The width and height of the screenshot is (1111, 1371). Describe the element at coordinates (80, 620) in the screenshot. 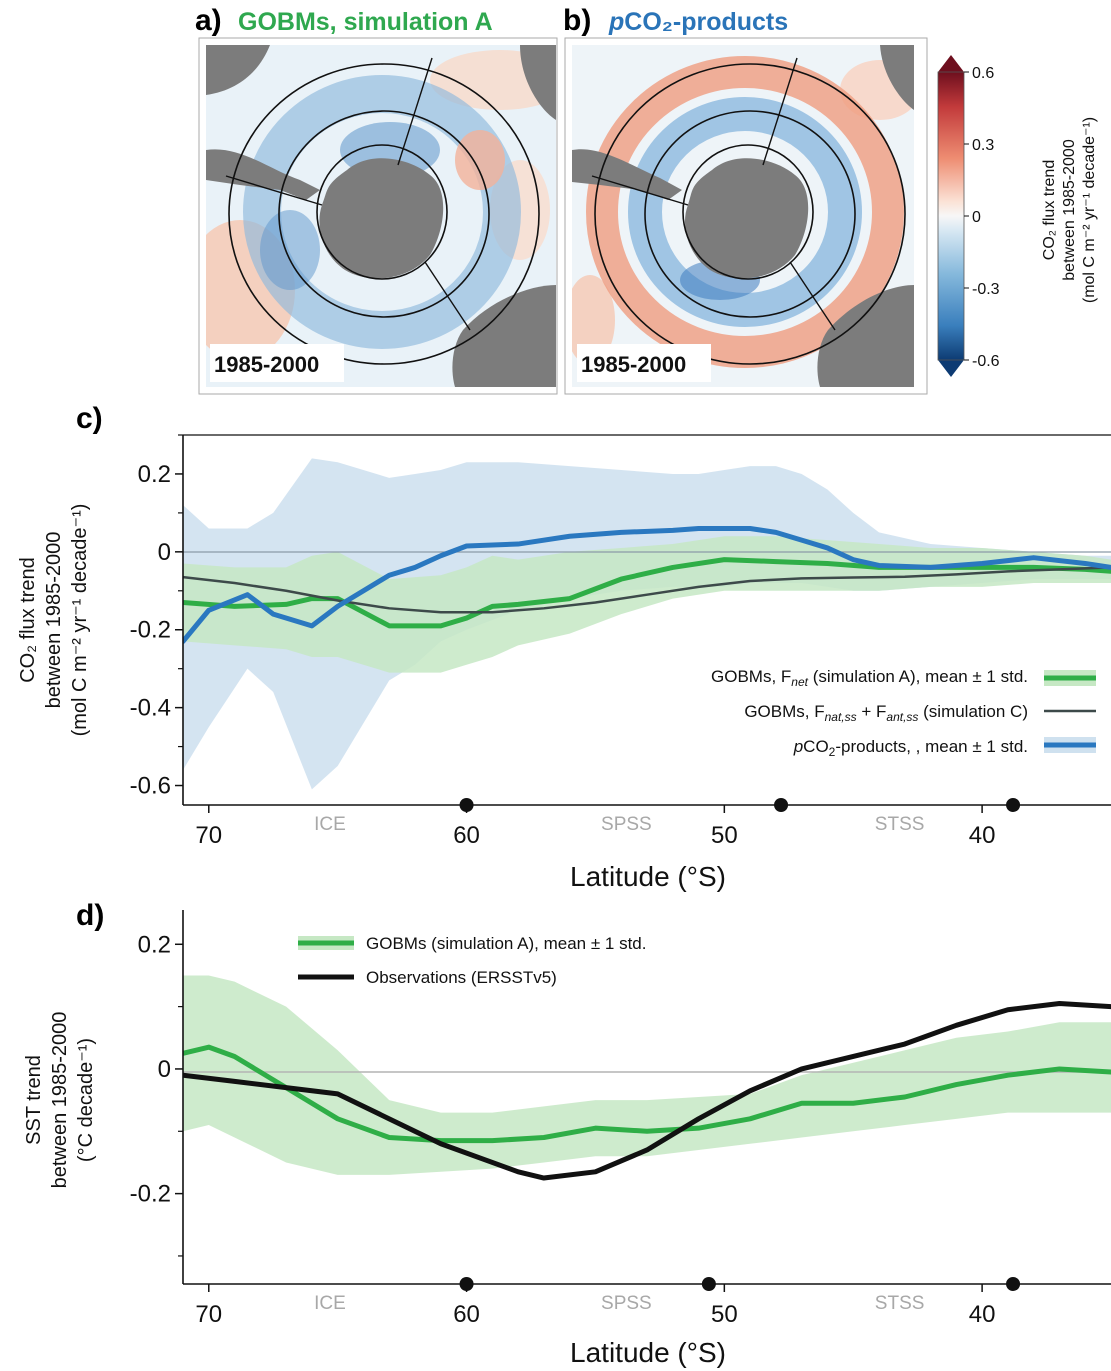

I see `y-axis-label-c-line3: (mol C m⁻² yr⁻¹ decade⁻¹)` at that location.